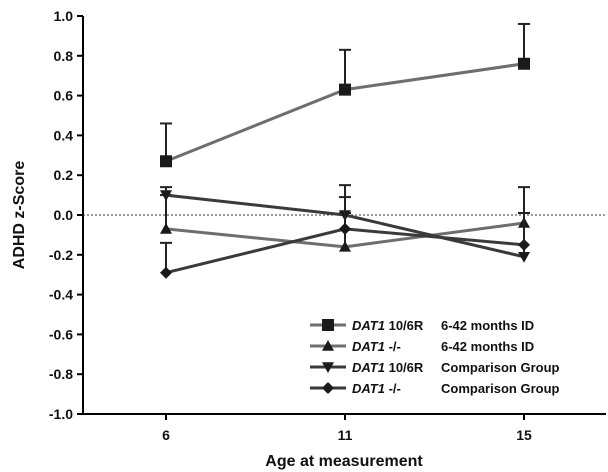 The width and height of the screenshot is (608, 472). Describe the element at coordinates (64, 96) in the screenshot. I see `y-tick-label: 0.6` at that location.